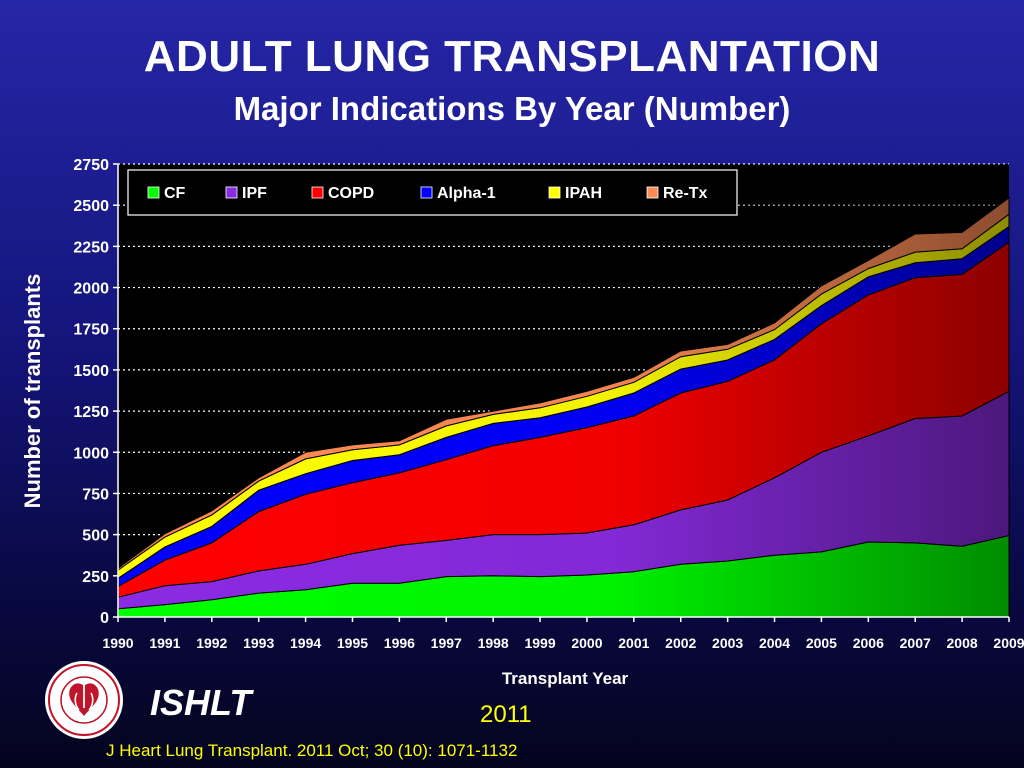  What do you see at coordinates (91, 206) in the screenshot?
I see `y-tick-label: 2500` at bounding box center [91, 206].